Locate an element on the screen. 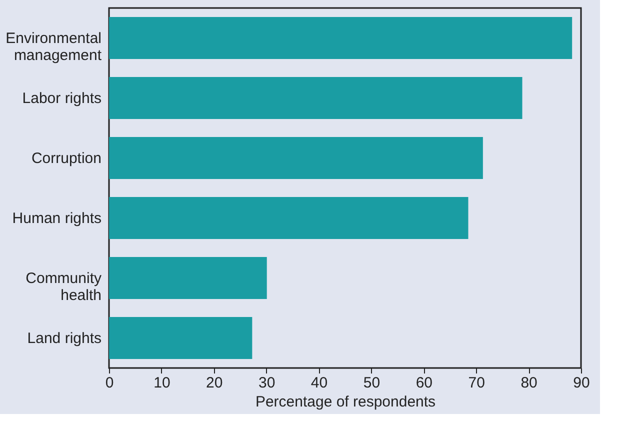 The width and height of the screenshot is (624, 428). y-tick-label: Land rights is located at coordinates (64, 338).